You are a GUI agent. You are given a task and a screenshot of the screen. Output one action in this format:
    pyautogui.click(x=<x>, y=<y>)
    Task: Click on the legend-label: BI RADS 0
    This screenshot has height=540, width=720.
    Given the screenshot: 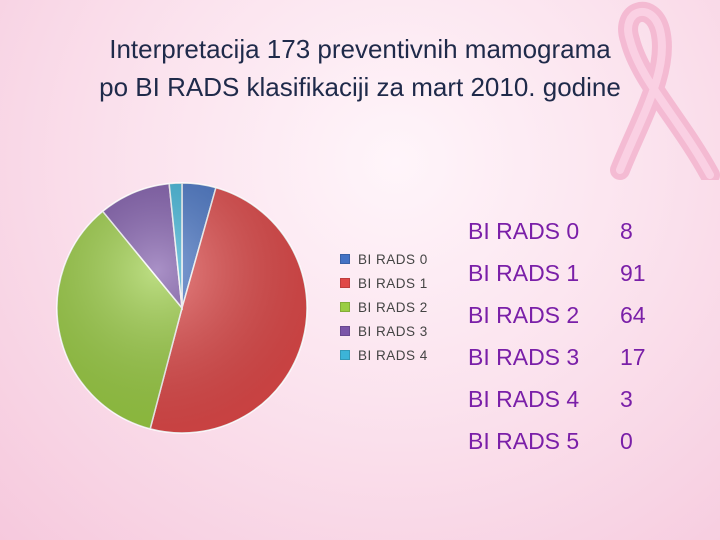 What is the action you would take?
    pyautogui.click(x=393, y=259)
    